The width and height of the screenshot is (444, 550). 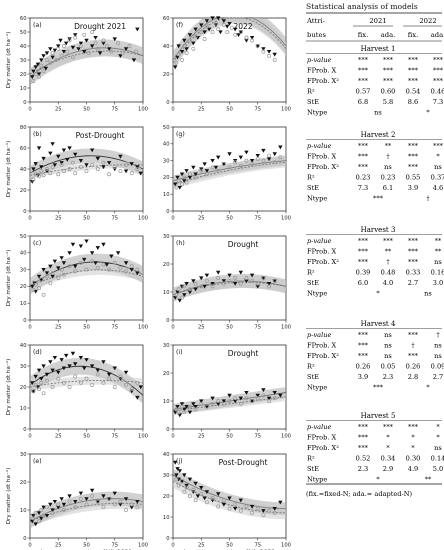 What do you see at coordinates (438, 427) in the screenshot?
I see `stat-value: *` at bounding box center [438, 427].